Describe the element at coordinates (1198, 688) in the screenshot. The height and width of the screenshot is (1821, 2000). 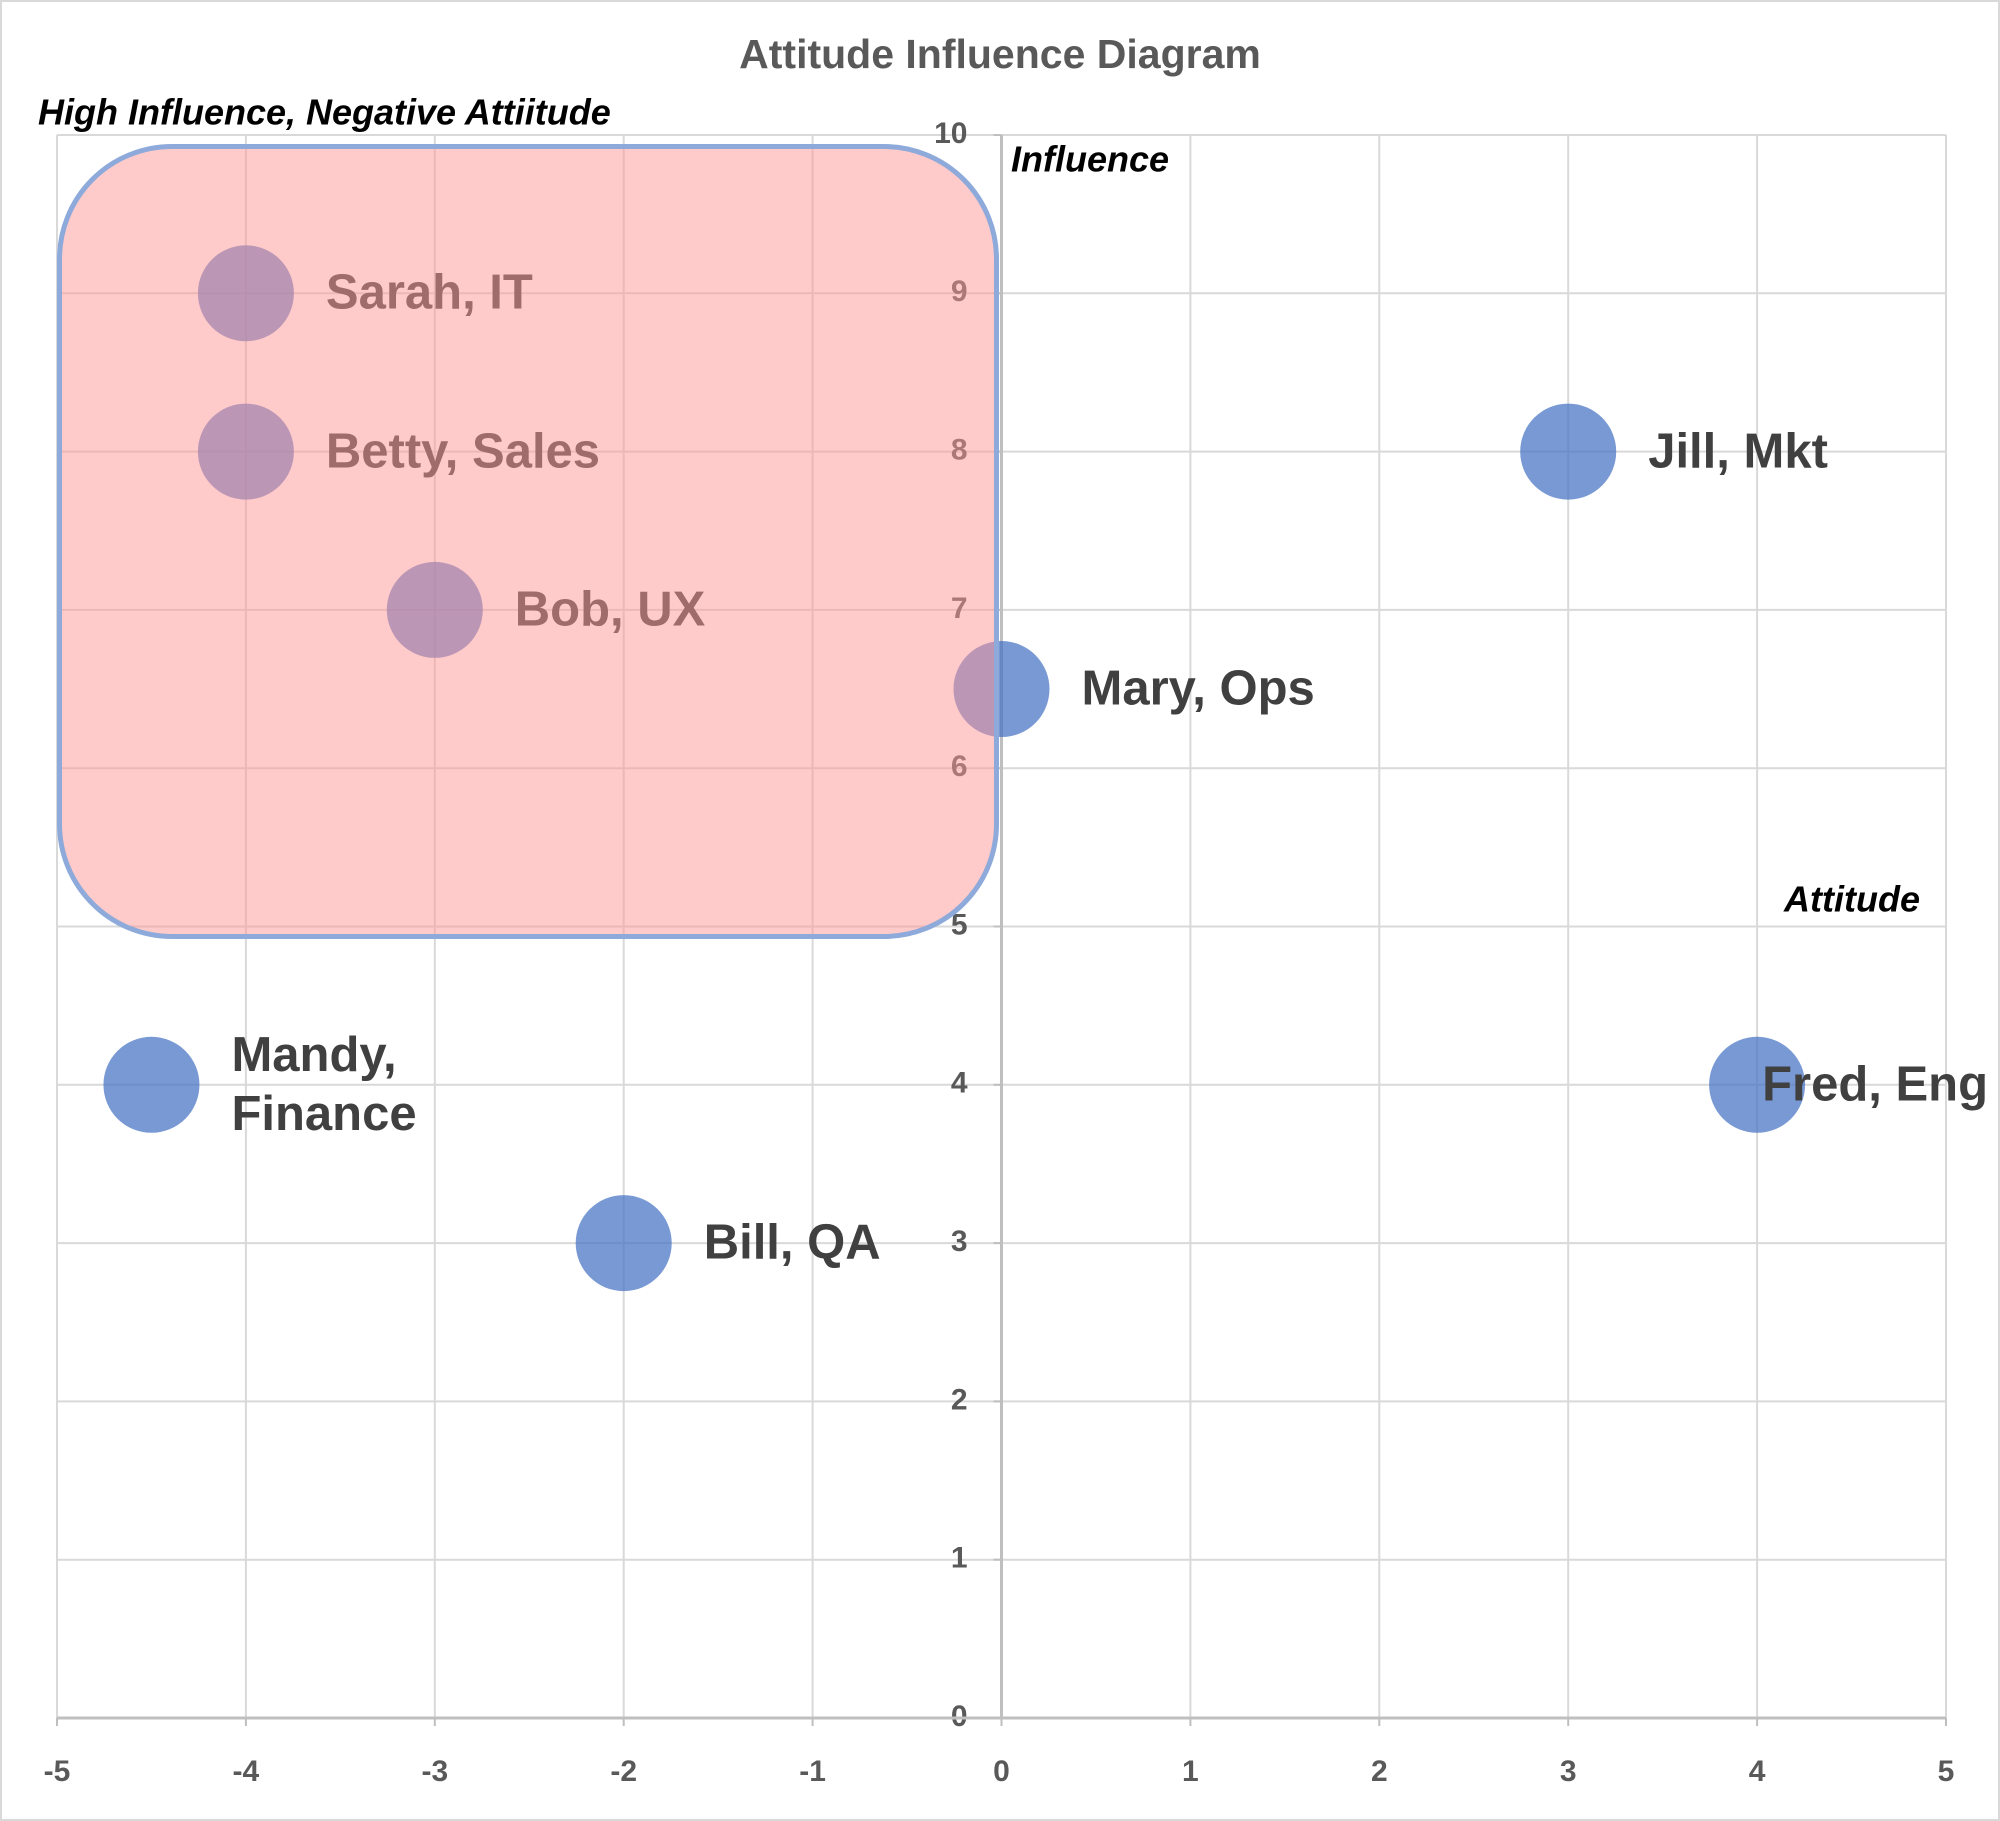
I see `point-label: Mary, Ops` at that location.